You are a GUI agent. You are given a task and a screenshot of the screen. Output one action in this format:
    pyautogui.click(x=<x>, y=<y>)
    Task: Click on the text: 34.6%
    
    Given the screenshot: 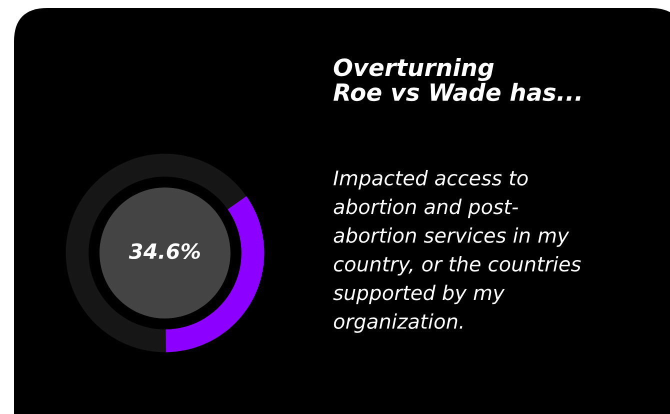 What is the action you would take?
    pyautogui.click(x=164, y=251)
    